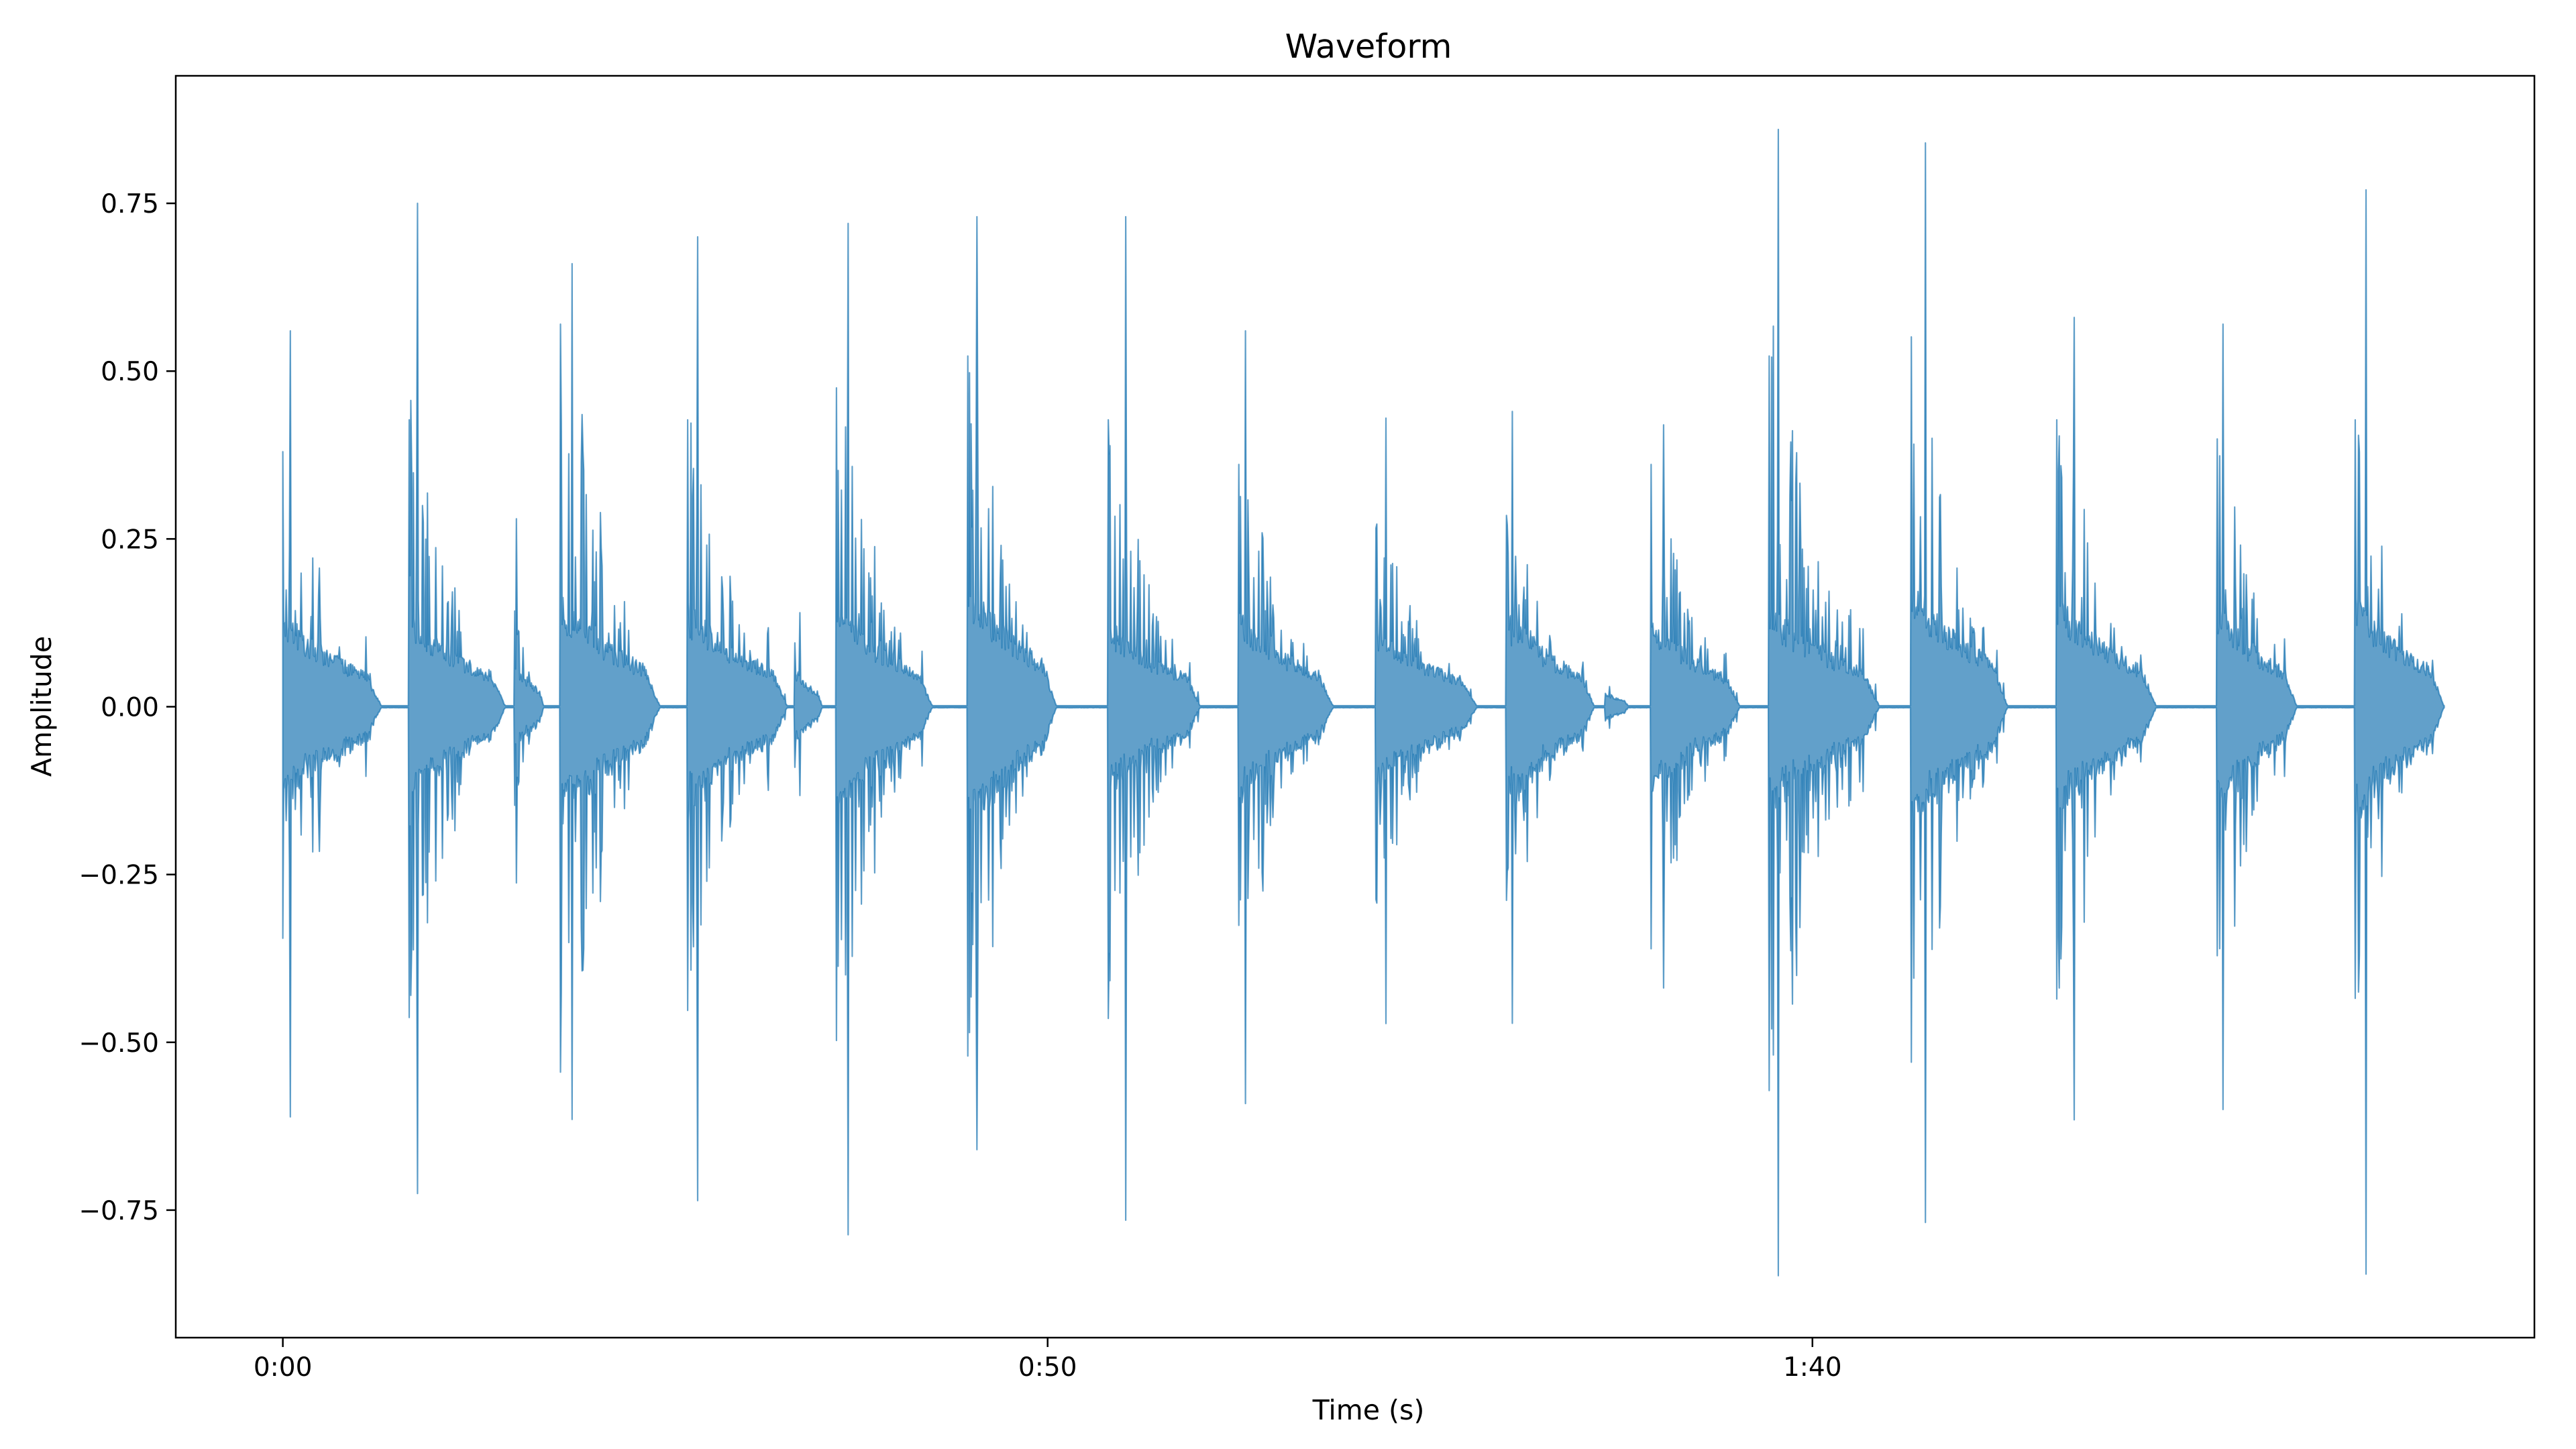 This screenshot has height=1449, width=2576. Describe the element at coordinates (1368, 1410) in the screenshot. I see `x-axis-label: Time (s)` at that location.